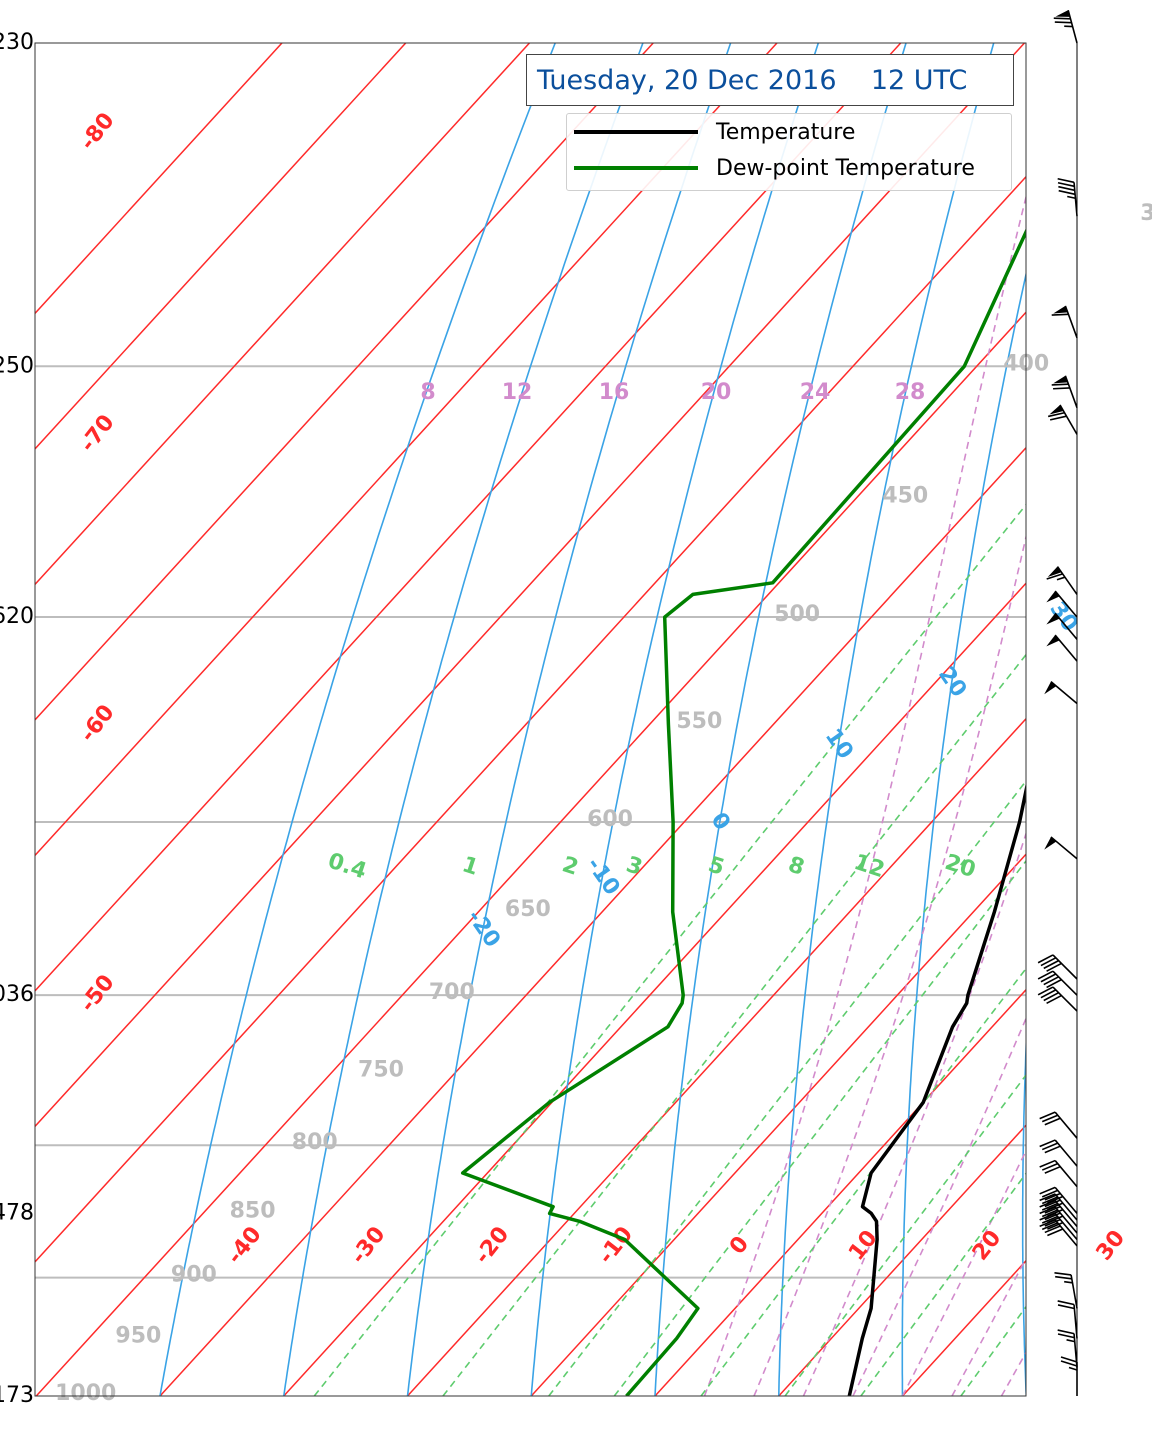 The height and width of the screenshot is (1440, 1152). I want to click on isotherm-label-30: 30, so click(1111, 1246).